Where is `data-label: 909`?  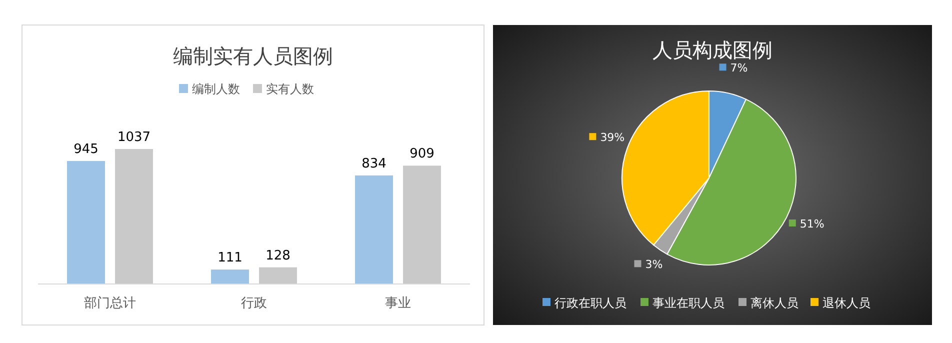
data-label: 909 is located at coordinates (422, 154).